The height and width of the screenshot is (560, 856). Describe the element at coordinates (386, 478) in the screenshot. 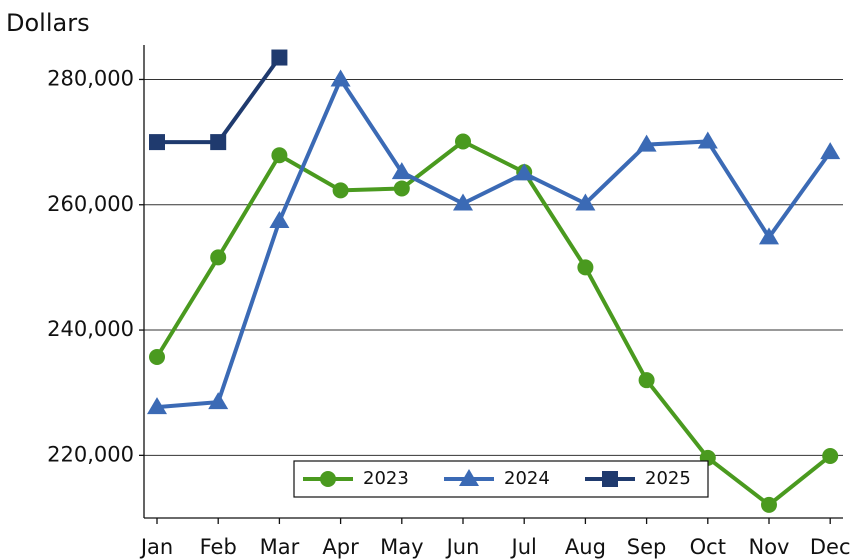

I see `legend-label: 2023` at that location.